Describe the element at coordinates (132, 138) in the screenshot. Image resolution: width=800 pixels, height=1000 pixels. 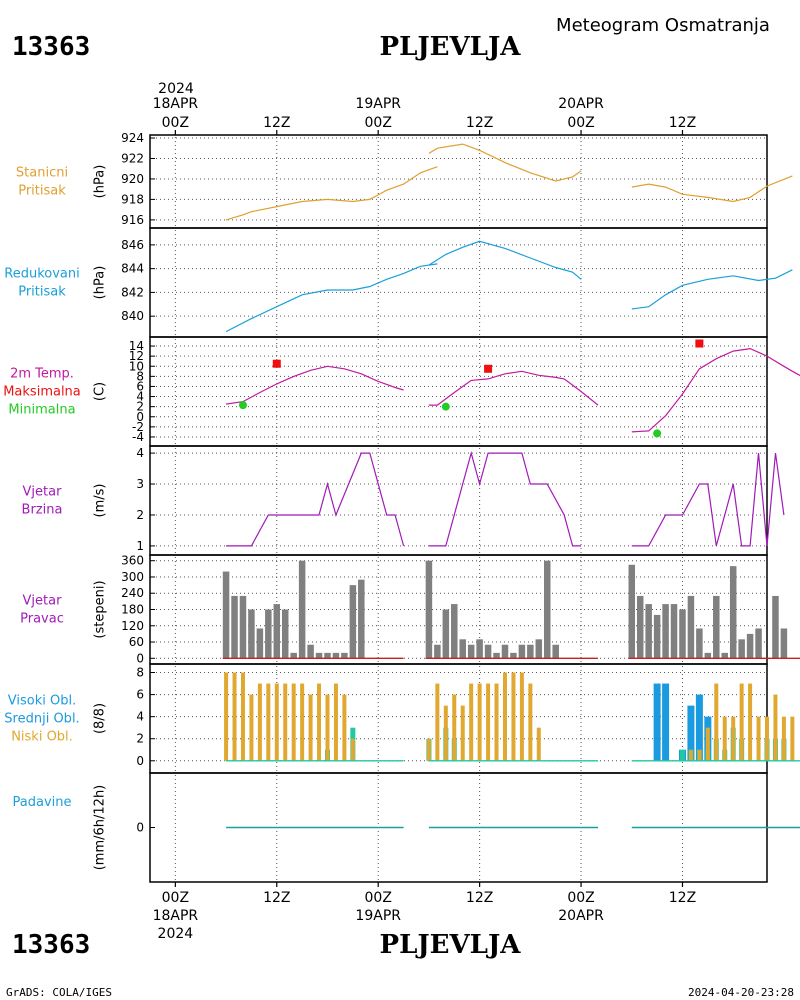
I see `y-tick-label: 924` at that location.